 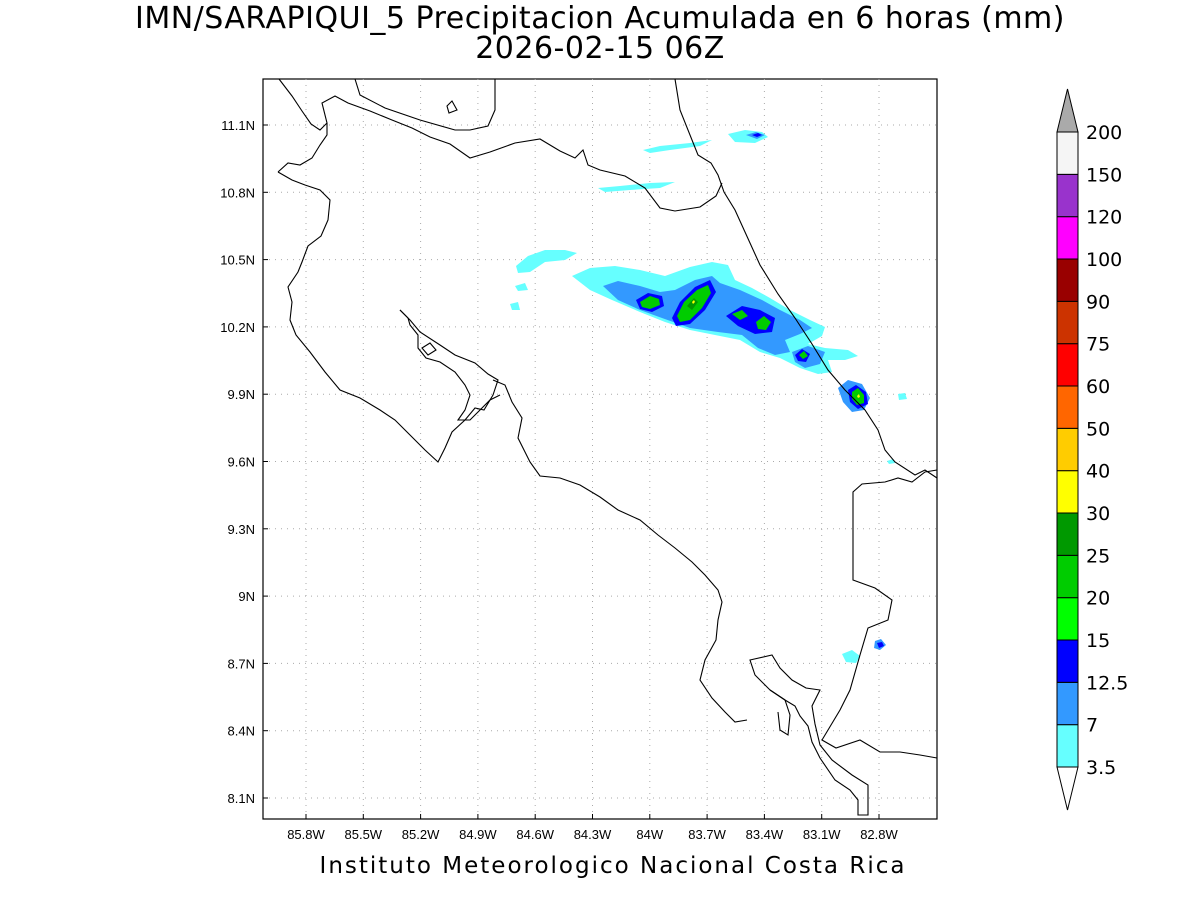 I want to click on lat-tick-label: 9N, so click(x=246, y=596).